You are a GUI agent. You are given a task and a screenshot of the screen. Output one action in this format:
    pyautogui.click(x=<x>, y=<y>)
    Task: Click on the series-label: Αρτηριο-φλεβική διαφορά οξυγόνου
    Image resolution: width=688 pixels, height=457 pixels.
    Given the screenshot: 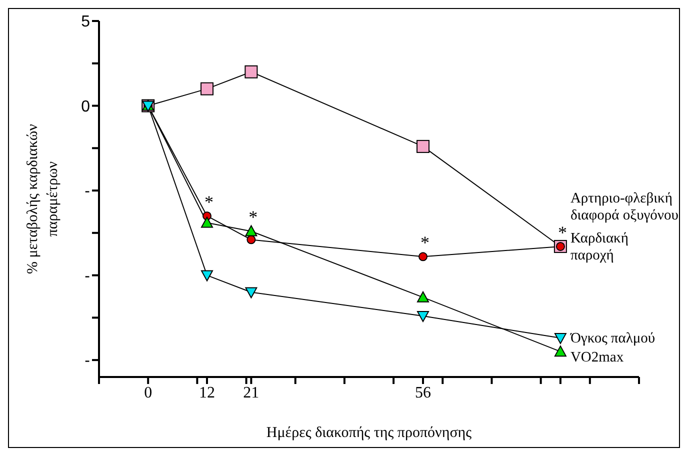 What is the action you would take?
    pyautogui.click(x=624, y=207)
    